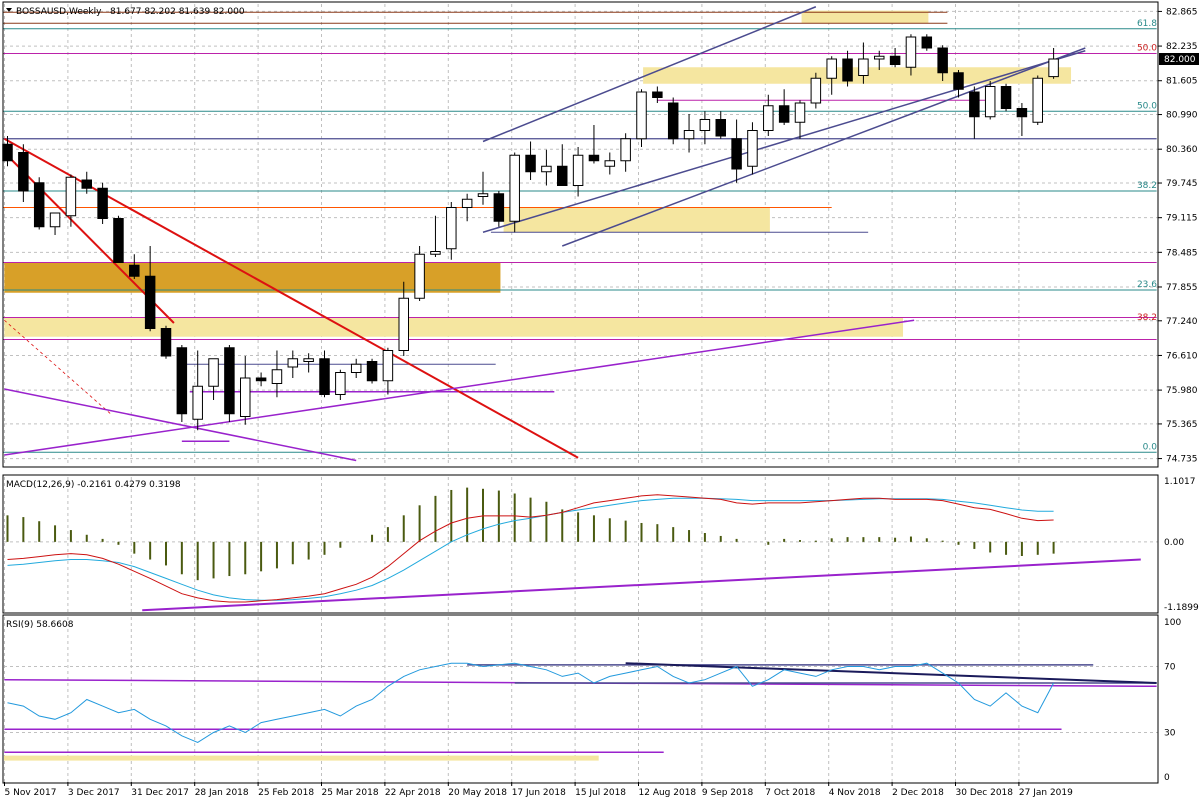 This screenshot has width=1200, height=800. I want to click on price-tick-label: 80.360, so click(1182, 150).